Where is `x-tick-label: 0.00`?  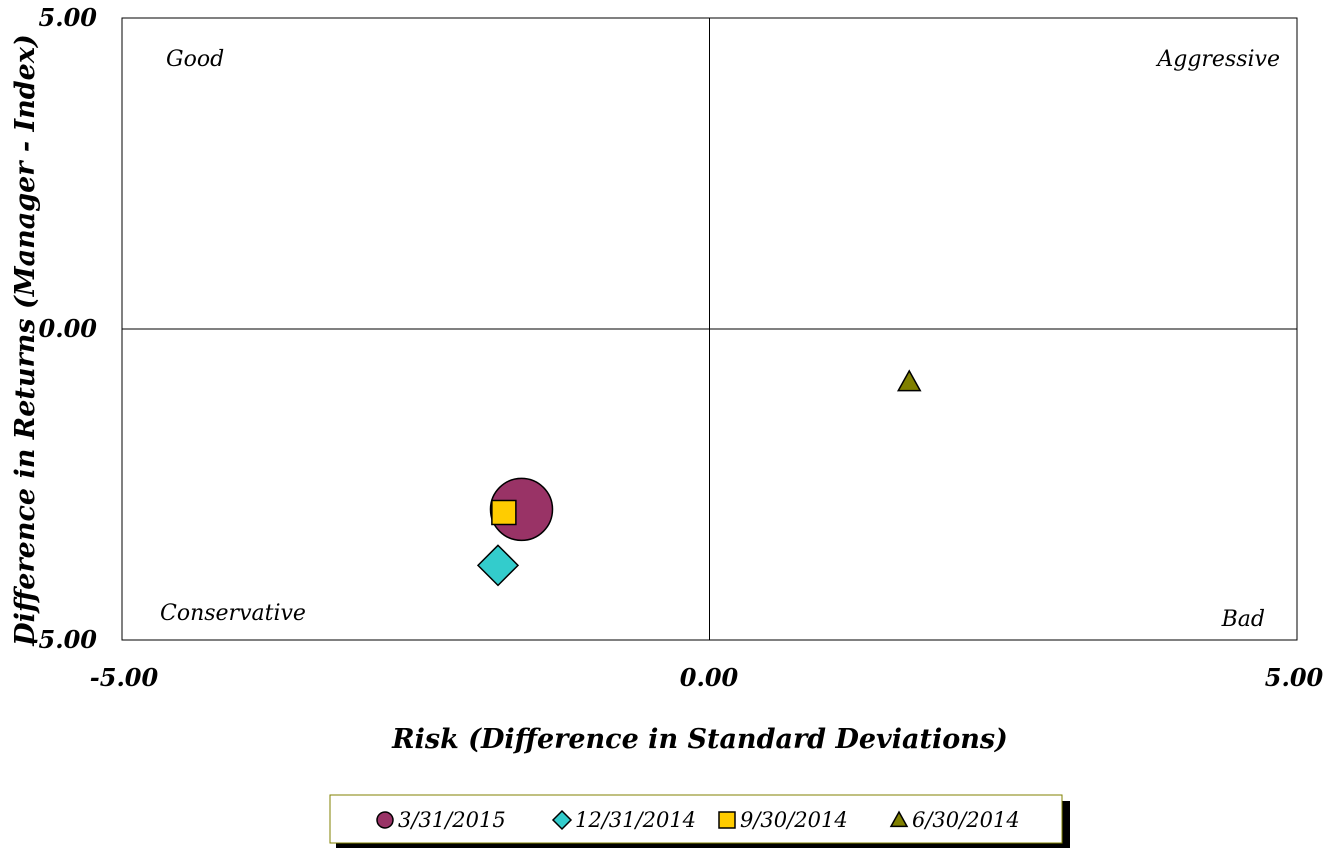 x-tick-label: 0.00 is located at coordinates (709, 677).